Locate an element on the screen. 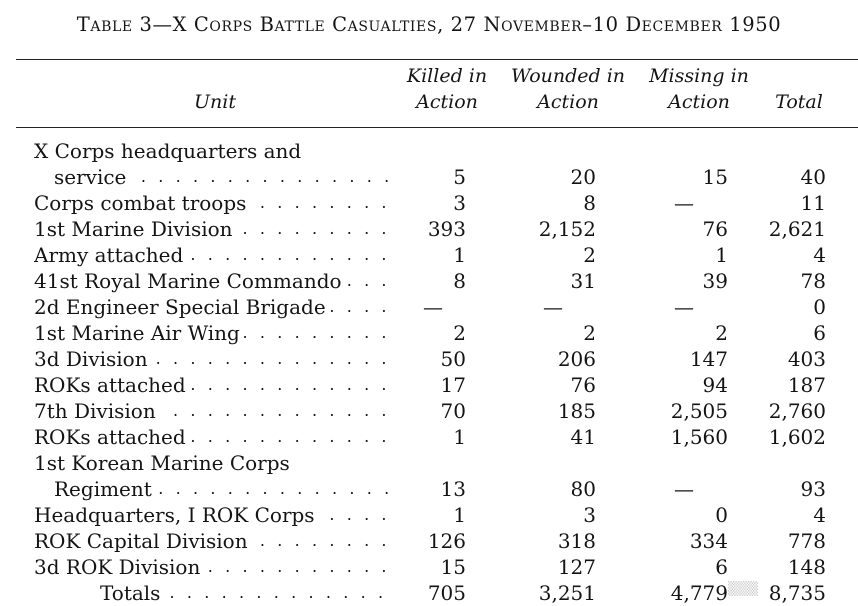  header-missing: Missing in Action is located at coordinates (699, 89).